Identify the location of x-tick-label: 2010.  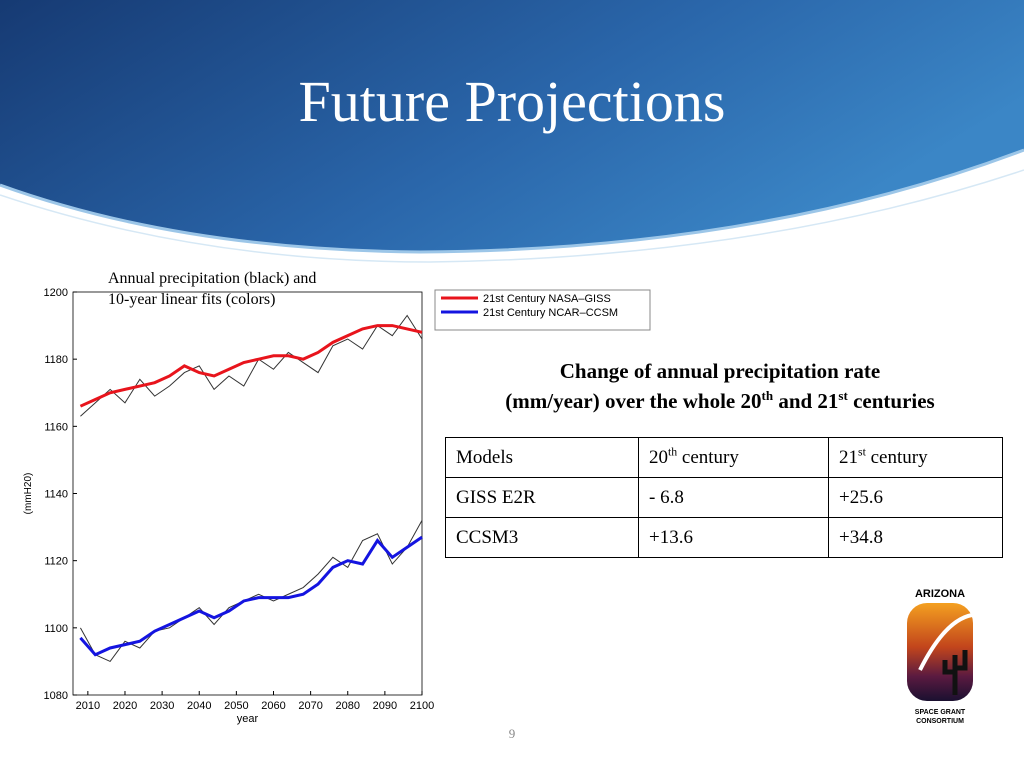
(88, 706).